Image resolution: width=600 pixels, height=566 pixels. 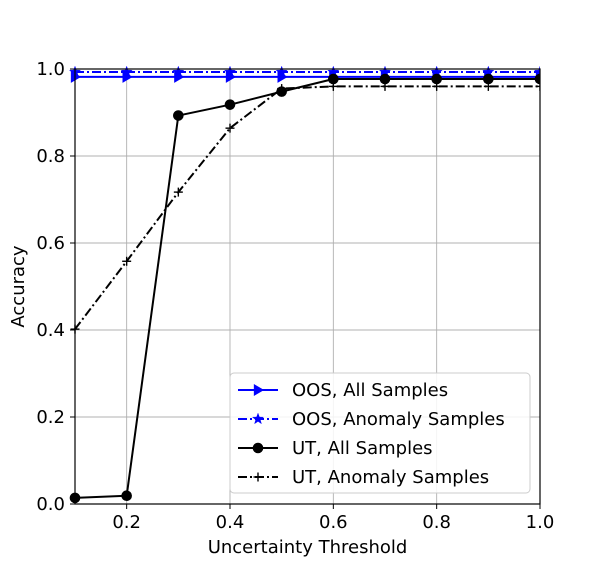 I want to click on x-tick-label: 0.2, so click(x=126, y=522).